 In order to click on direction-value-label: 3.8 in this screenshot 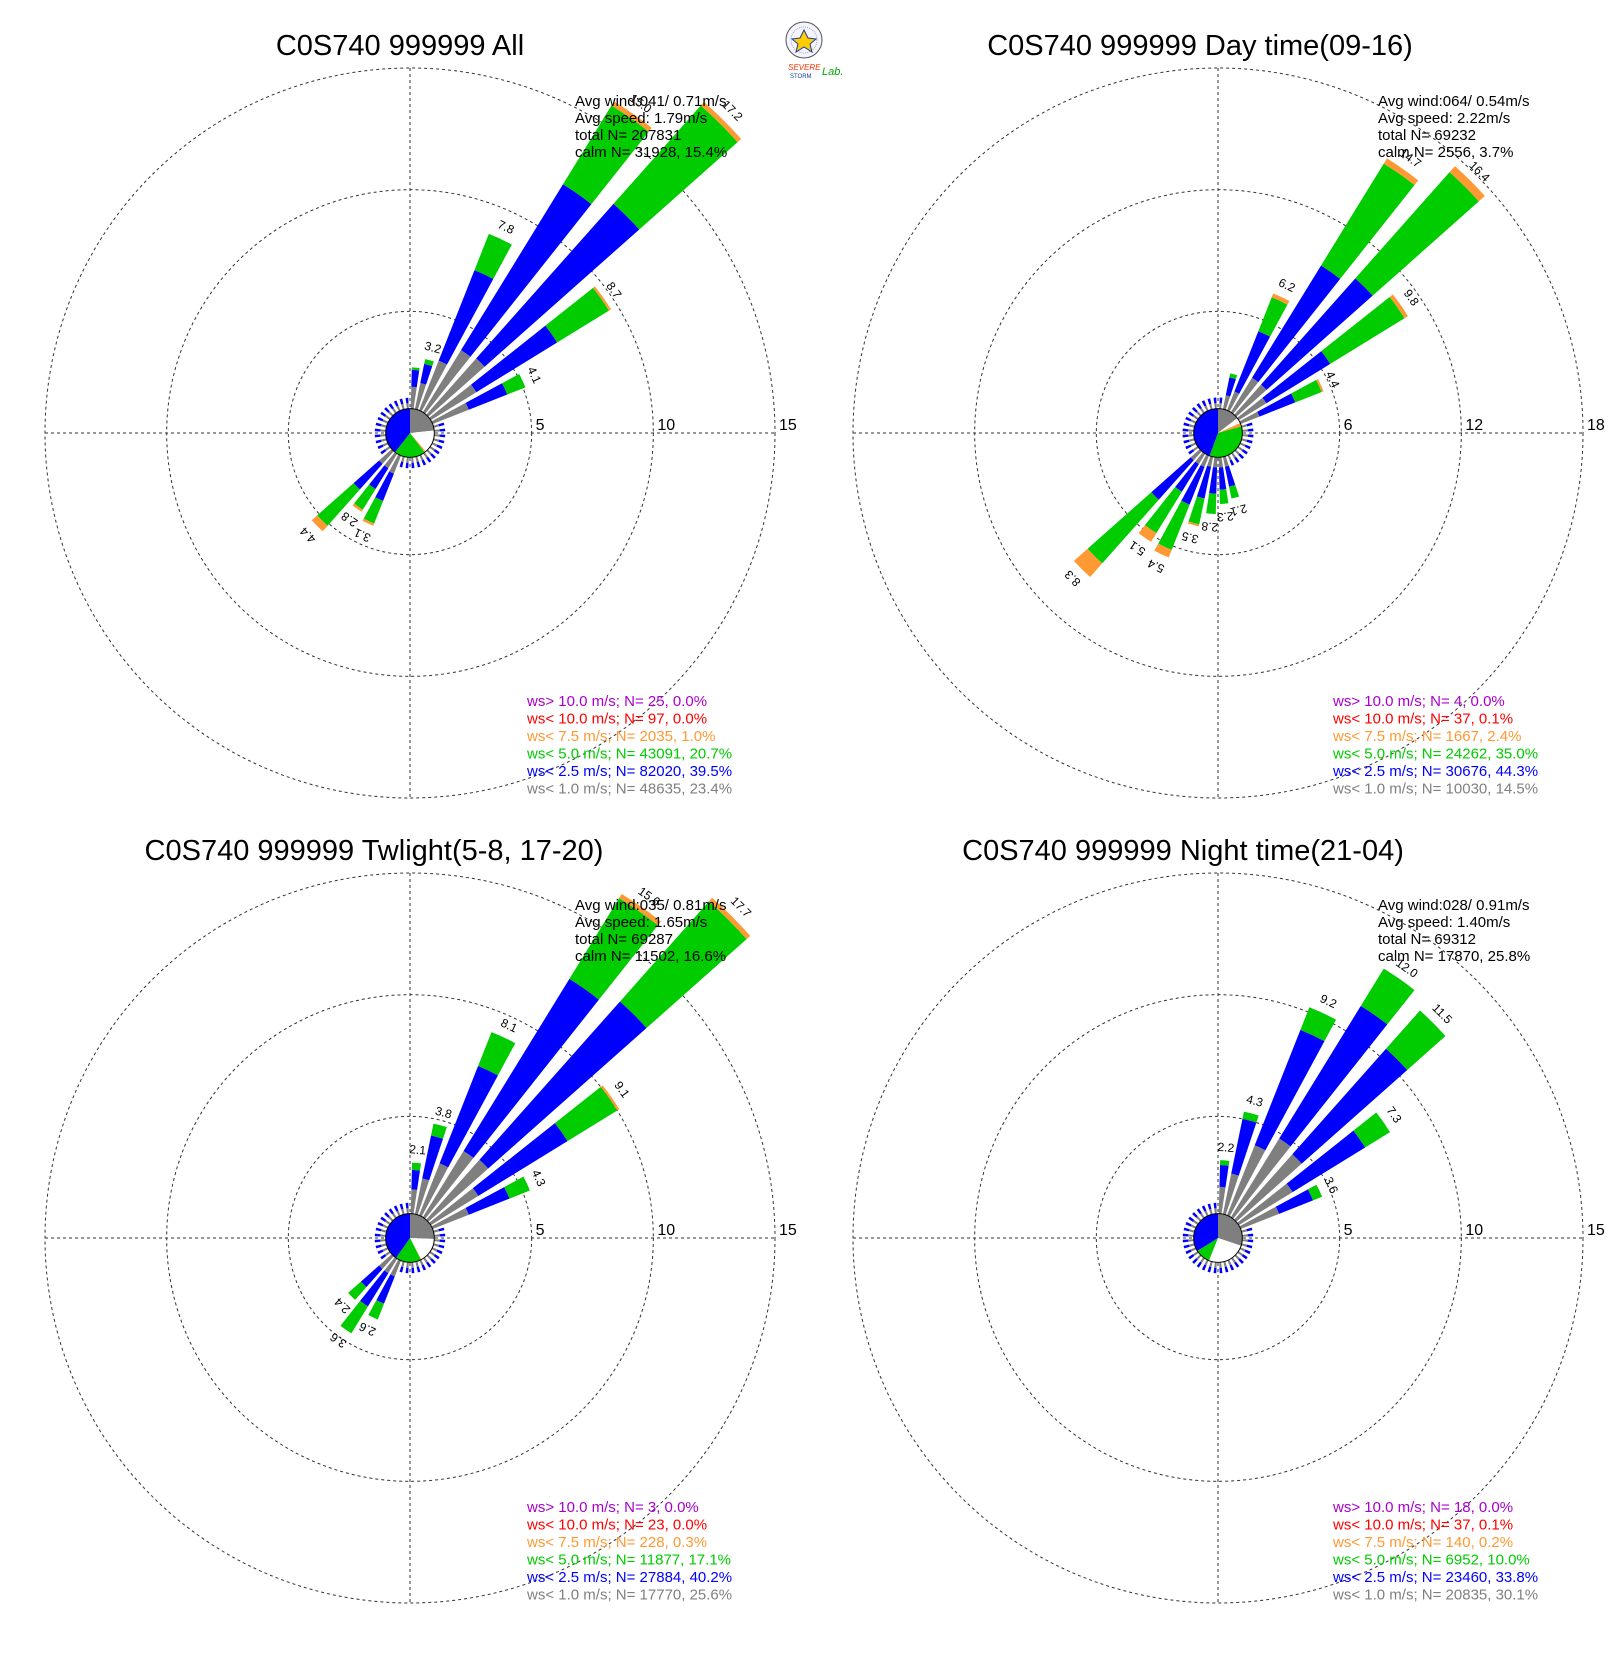, I will do `click(444, 1113)`.